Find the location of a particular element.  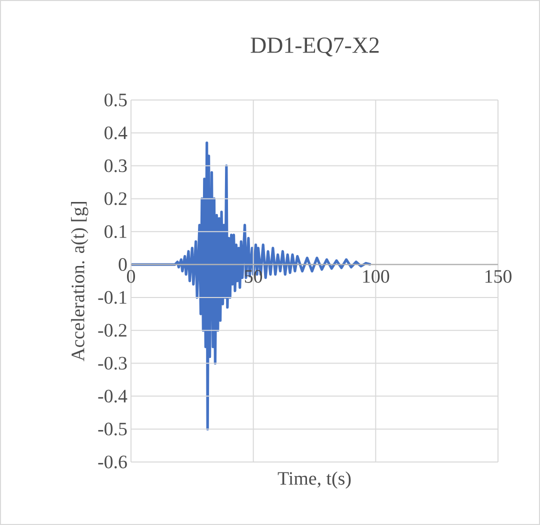

y-tick-label: 0.4 is located at coordinates (116, 133).